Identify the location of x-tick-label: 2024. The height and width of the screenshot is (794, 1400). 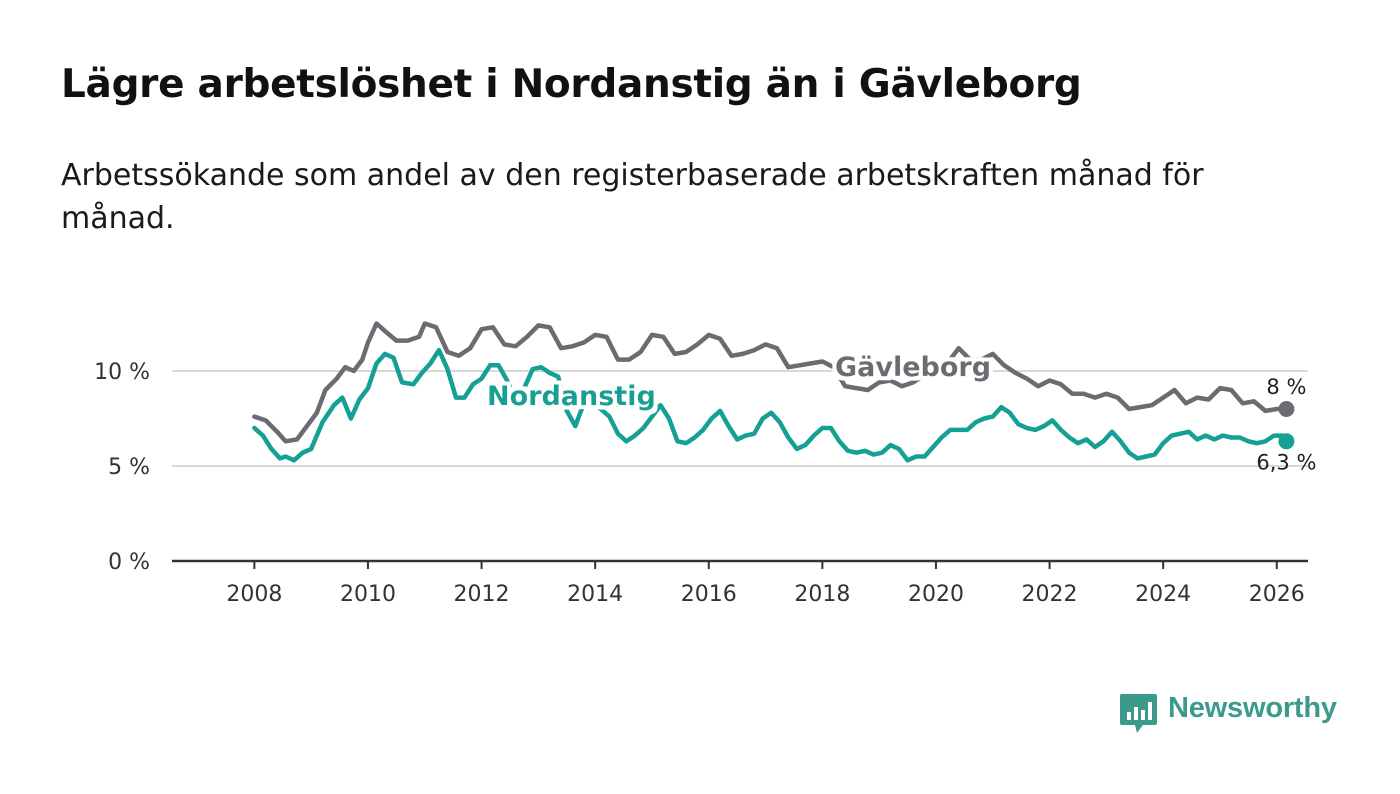
(1163, 594).